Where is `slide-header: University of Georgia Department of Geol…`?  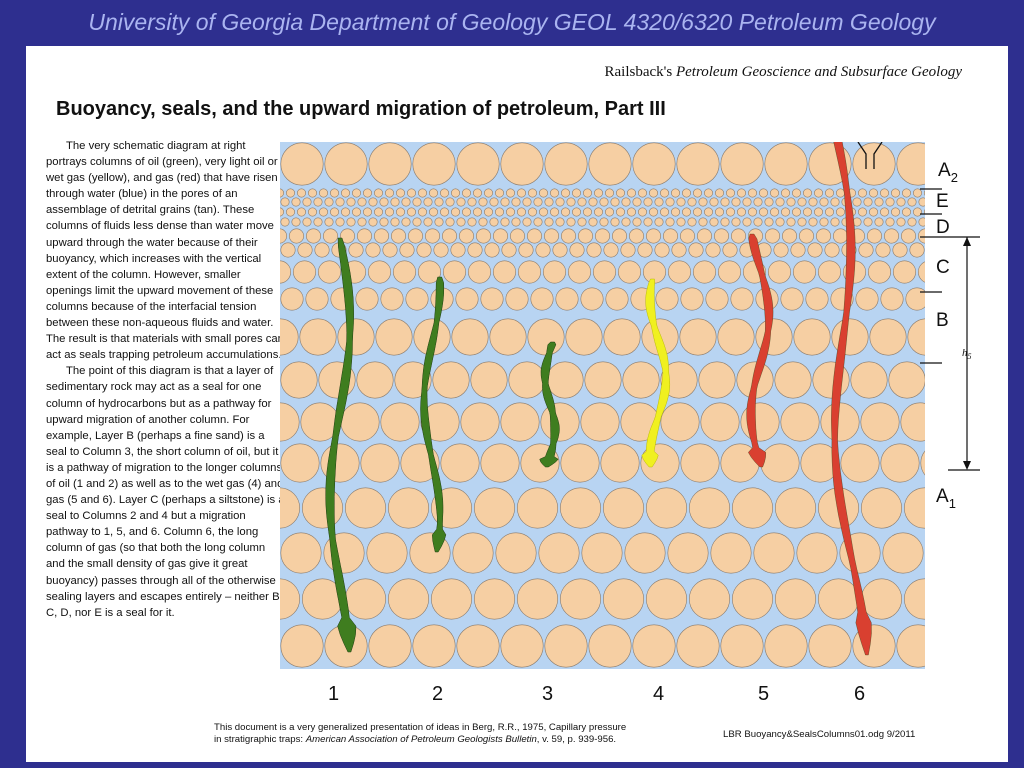
slide-header: University of Georgia Department of Geol… is located at coordinates (512, 22).